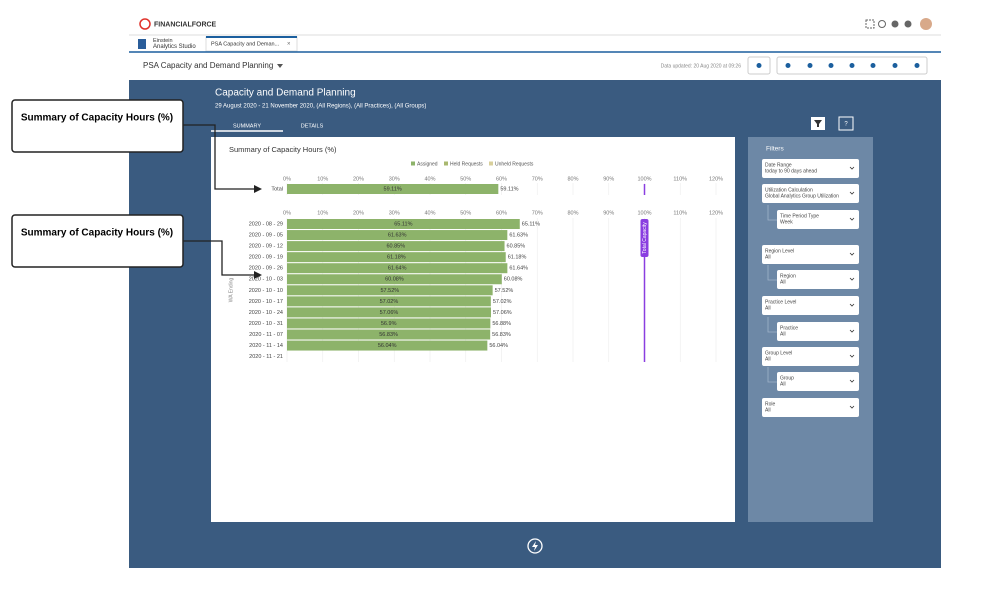 Image resolution: width=1000 pixels, height=593 pixels. Describe the element at coordinates (531, 224) in the screenshot. I see `value-label: 65.11%` at that location.